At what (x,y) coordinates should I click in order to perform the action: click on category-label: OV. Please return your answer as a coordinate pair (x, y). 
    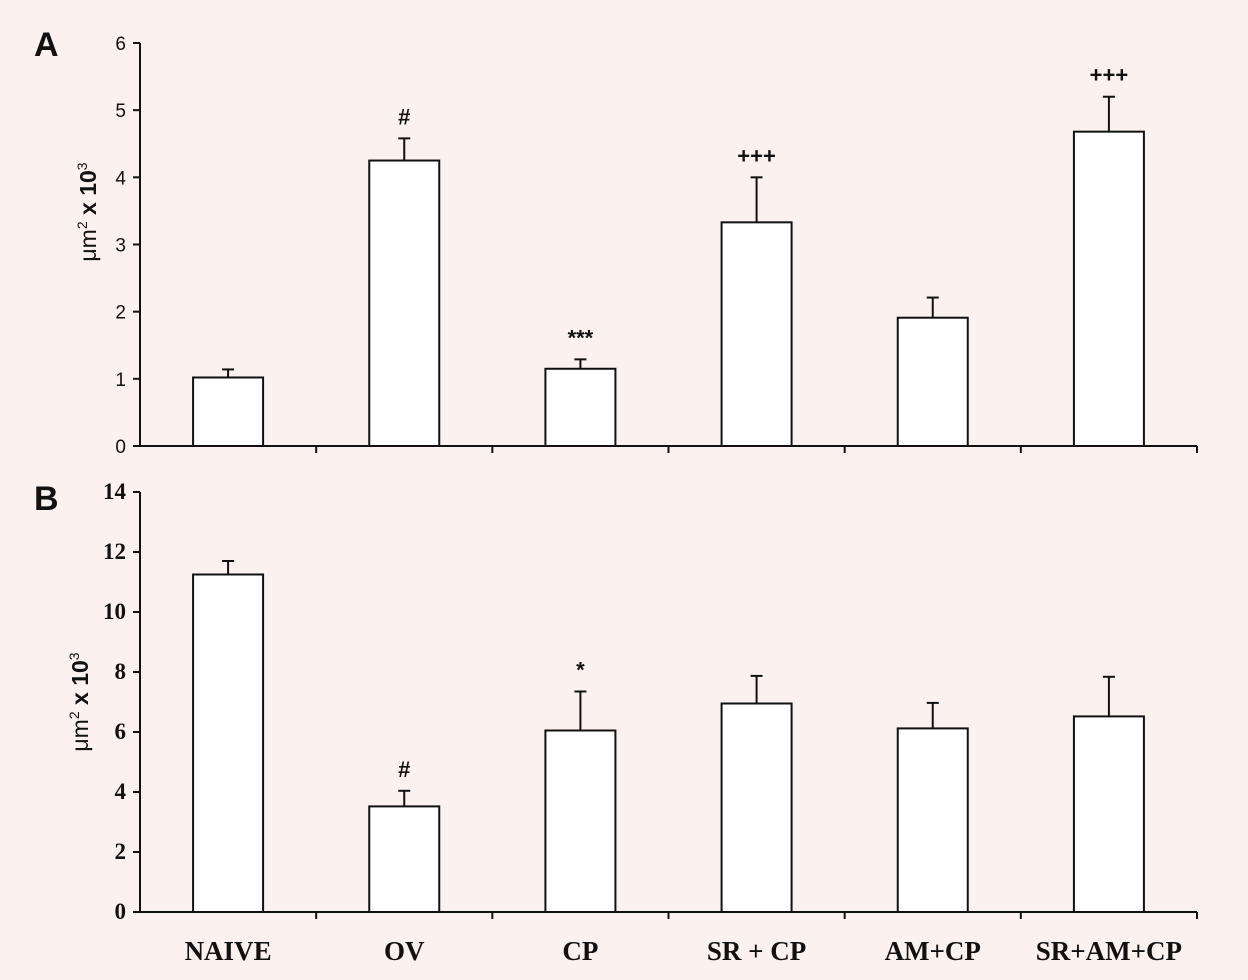
    Looking at the image, I should click on (404, 951).